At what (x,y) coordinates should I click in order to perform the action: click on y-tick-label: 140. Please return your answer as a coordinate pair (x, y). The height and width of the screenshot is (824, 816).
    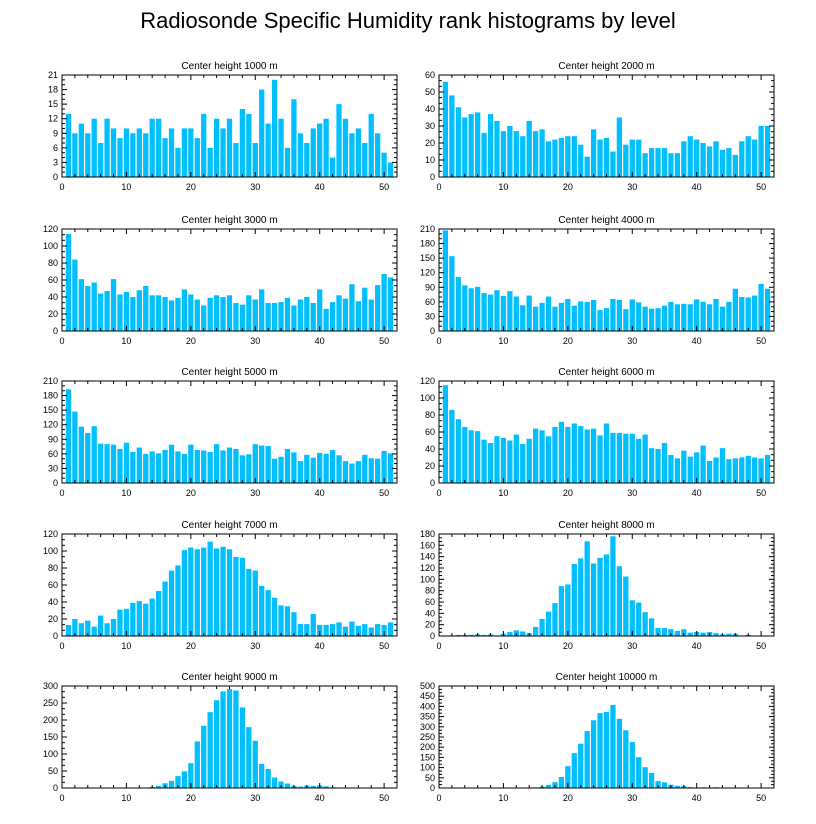
    Looking at the image, I should click on (427, 557).